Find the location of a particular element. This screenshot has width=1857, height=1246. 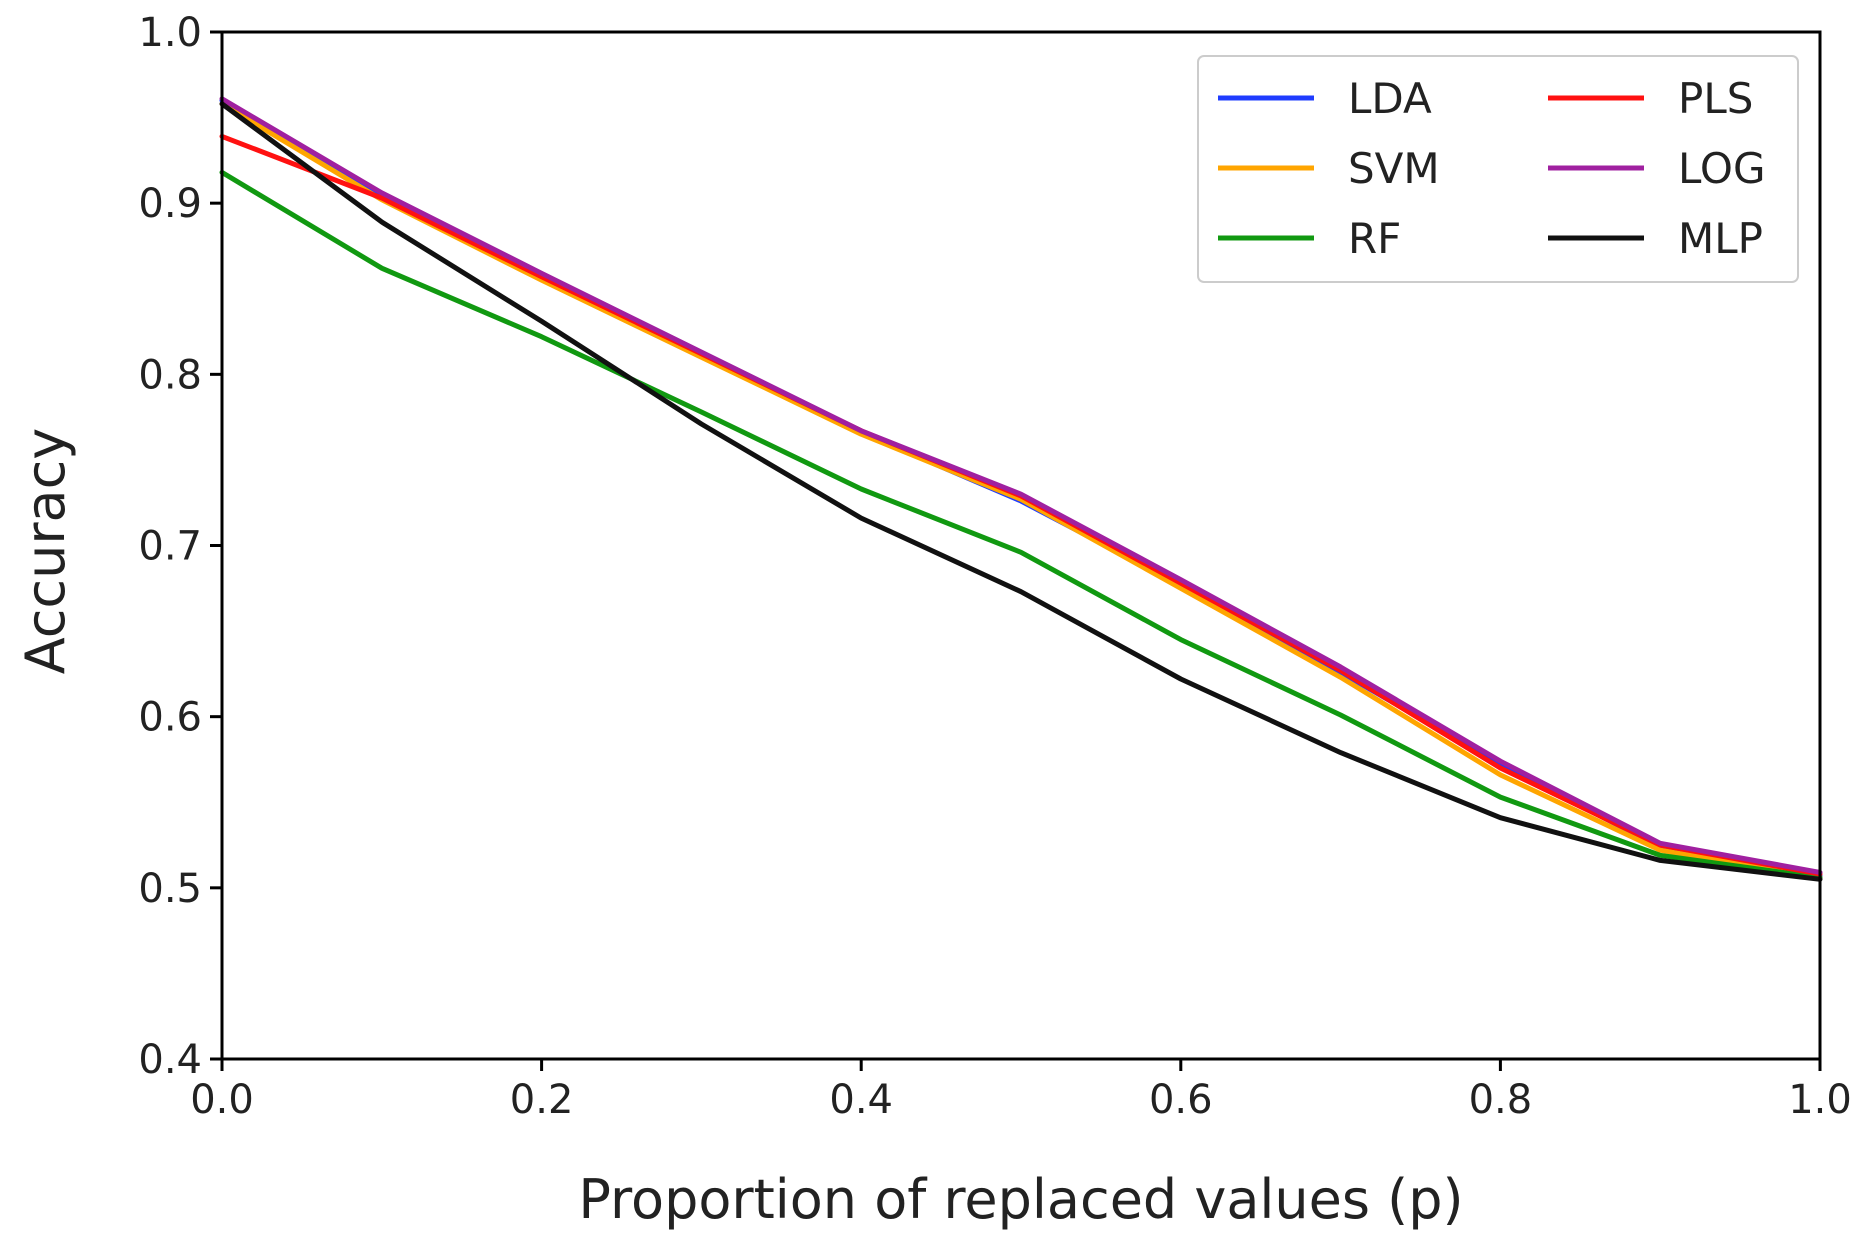

x-tick-label: 0.2 is located at coordinates (542, 1100).